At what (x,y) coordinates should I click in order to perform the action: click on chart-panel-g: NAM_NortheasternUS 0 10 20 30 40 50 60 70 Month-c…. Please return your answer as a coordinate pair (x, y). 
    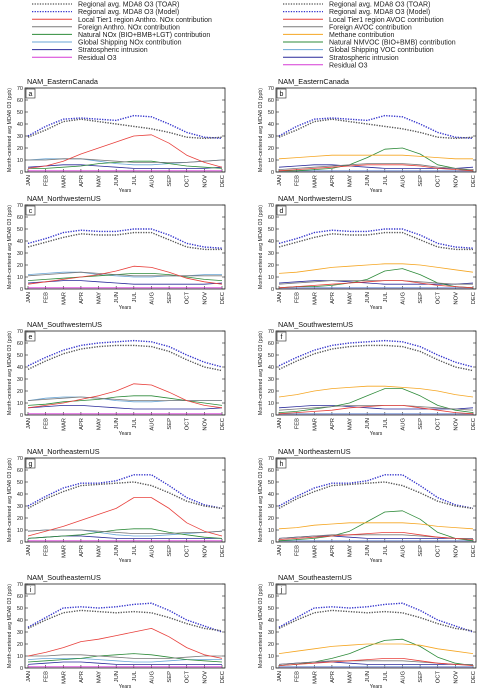
    Looking at the image, I should click on (116, 505).